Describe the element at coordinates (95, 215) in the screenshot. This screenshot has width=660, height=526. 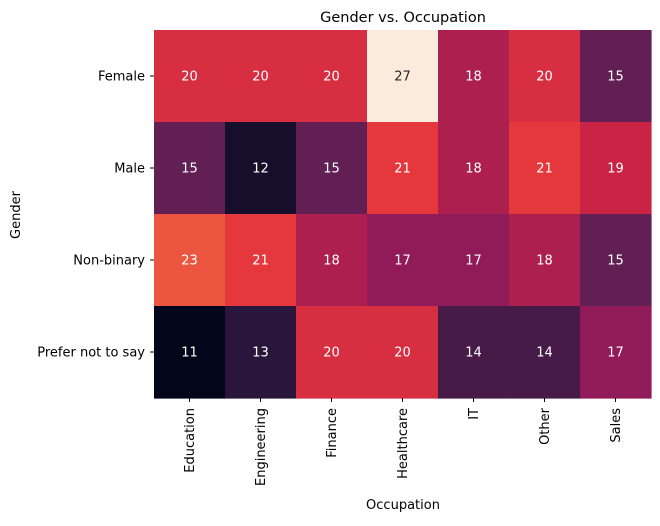
I see `y-axis: Female Male Non-binary Prefer not to say` at that location.